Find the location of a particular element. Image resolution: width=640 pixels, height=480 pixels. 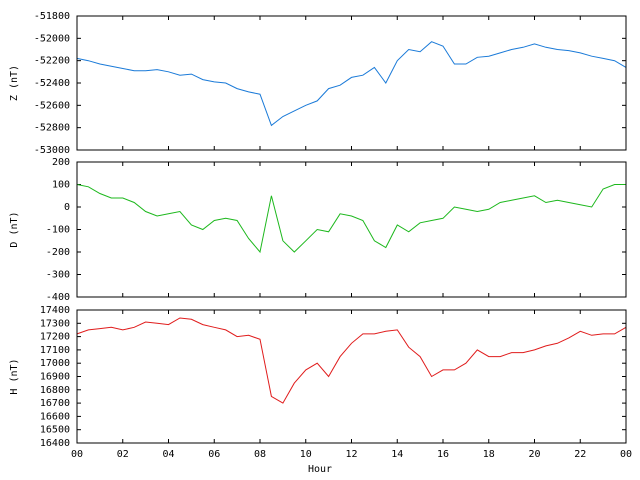

y-tick-label: 0 is located at coordinates (67, 207).